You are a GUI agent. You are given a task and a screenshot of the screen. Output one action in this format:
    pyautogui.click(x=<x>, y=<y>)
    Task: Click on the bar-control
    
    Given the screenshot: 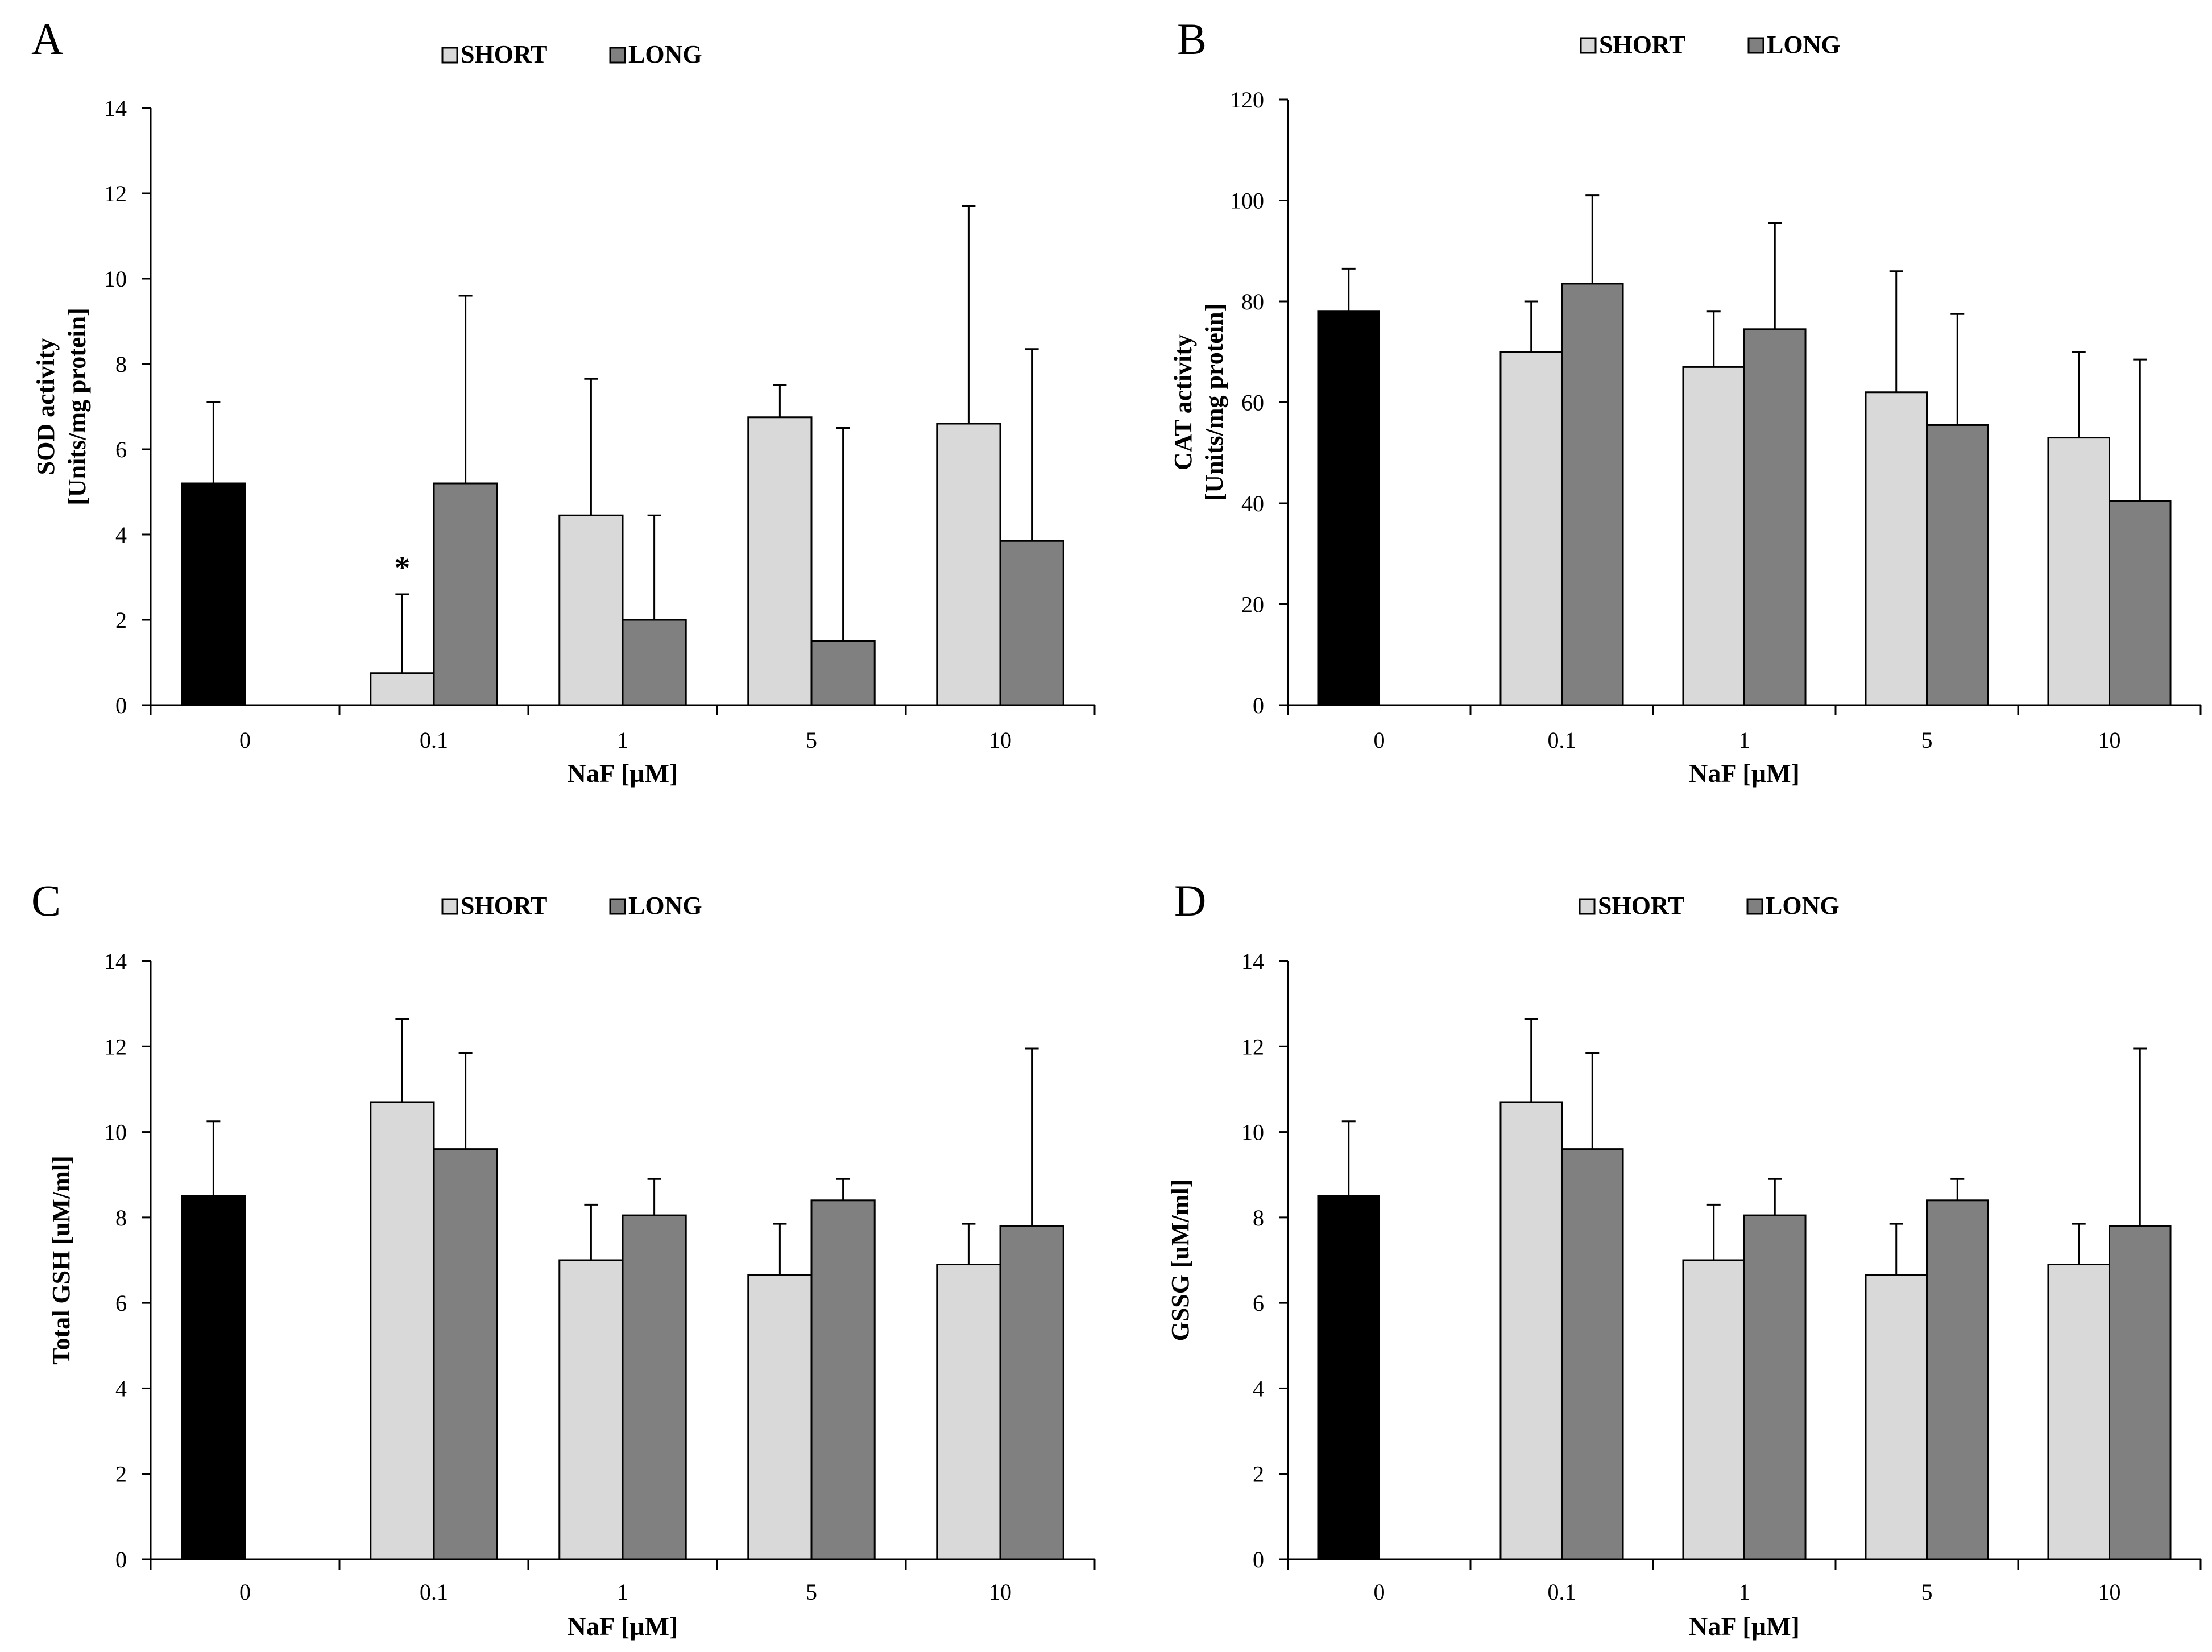 What is the action you would take?
    pyautogui.click(x=1349, y=1377)
    